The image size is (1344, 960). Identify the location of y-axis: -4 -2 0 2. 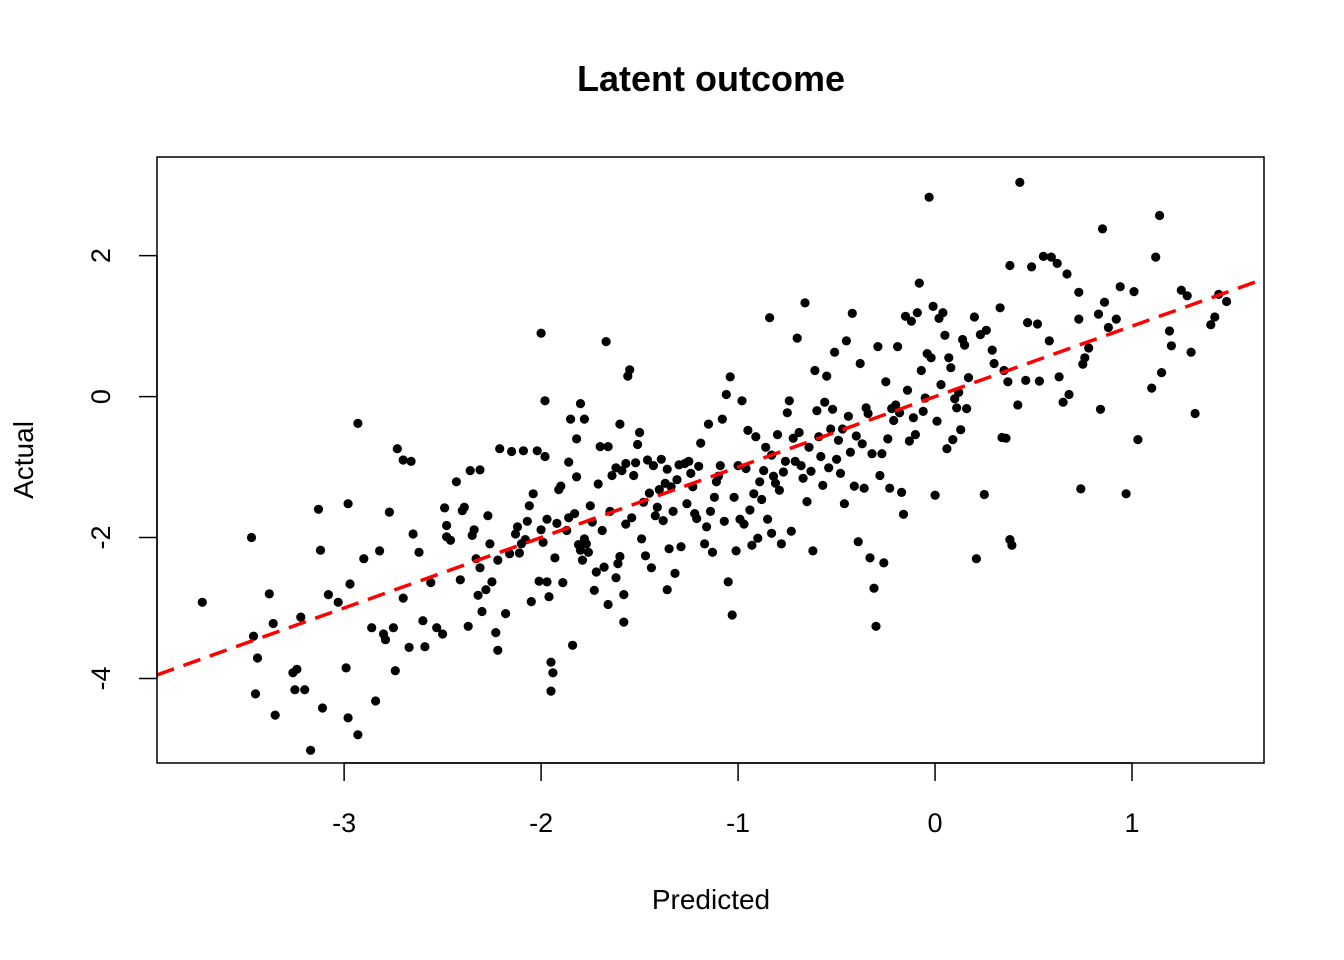
(122, 469).